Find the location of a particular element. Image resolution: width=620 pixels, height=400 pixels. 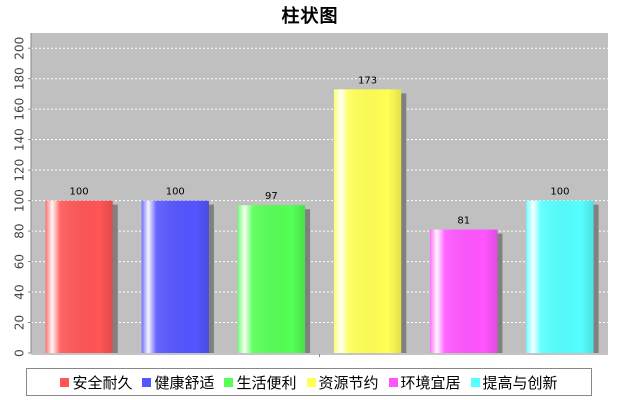

legend-item: 资源节约 is located at coordinates (342, 382).